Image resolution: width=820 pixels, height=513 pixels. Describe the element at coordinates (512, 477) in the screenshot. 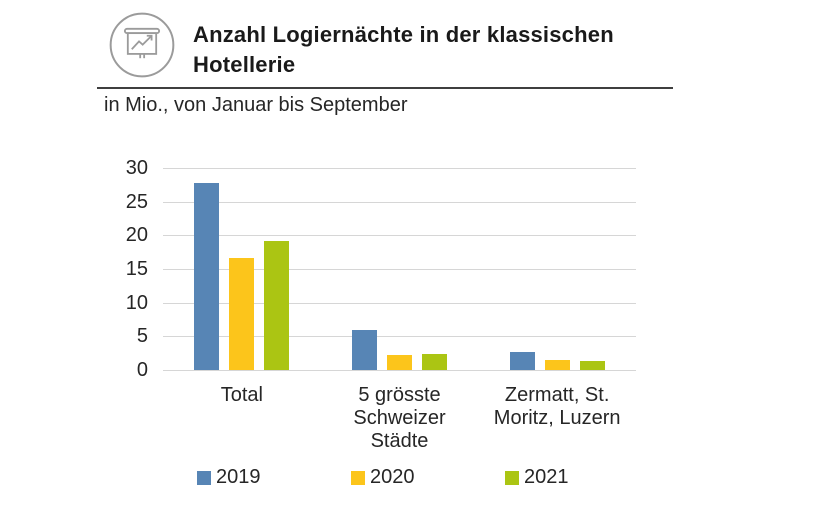

I see `legend-swatch-2021` at that location.